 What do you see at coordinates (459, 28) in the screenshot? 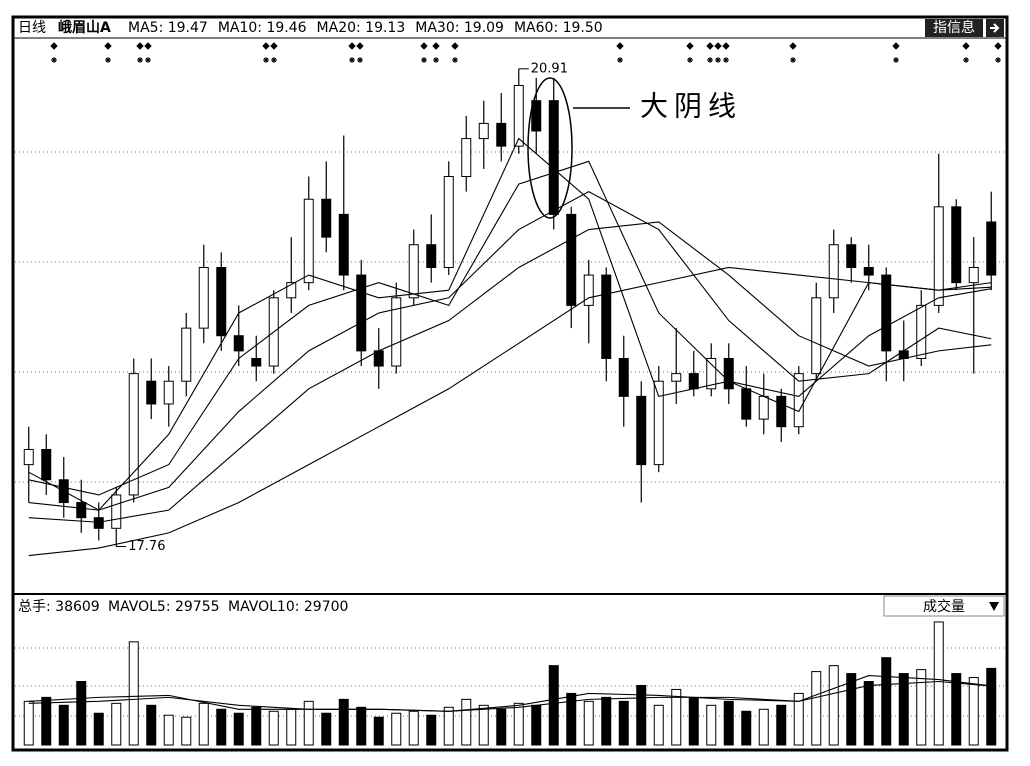
I see `ma-label: MA30: 19.09` at bounding box center [459, 28].